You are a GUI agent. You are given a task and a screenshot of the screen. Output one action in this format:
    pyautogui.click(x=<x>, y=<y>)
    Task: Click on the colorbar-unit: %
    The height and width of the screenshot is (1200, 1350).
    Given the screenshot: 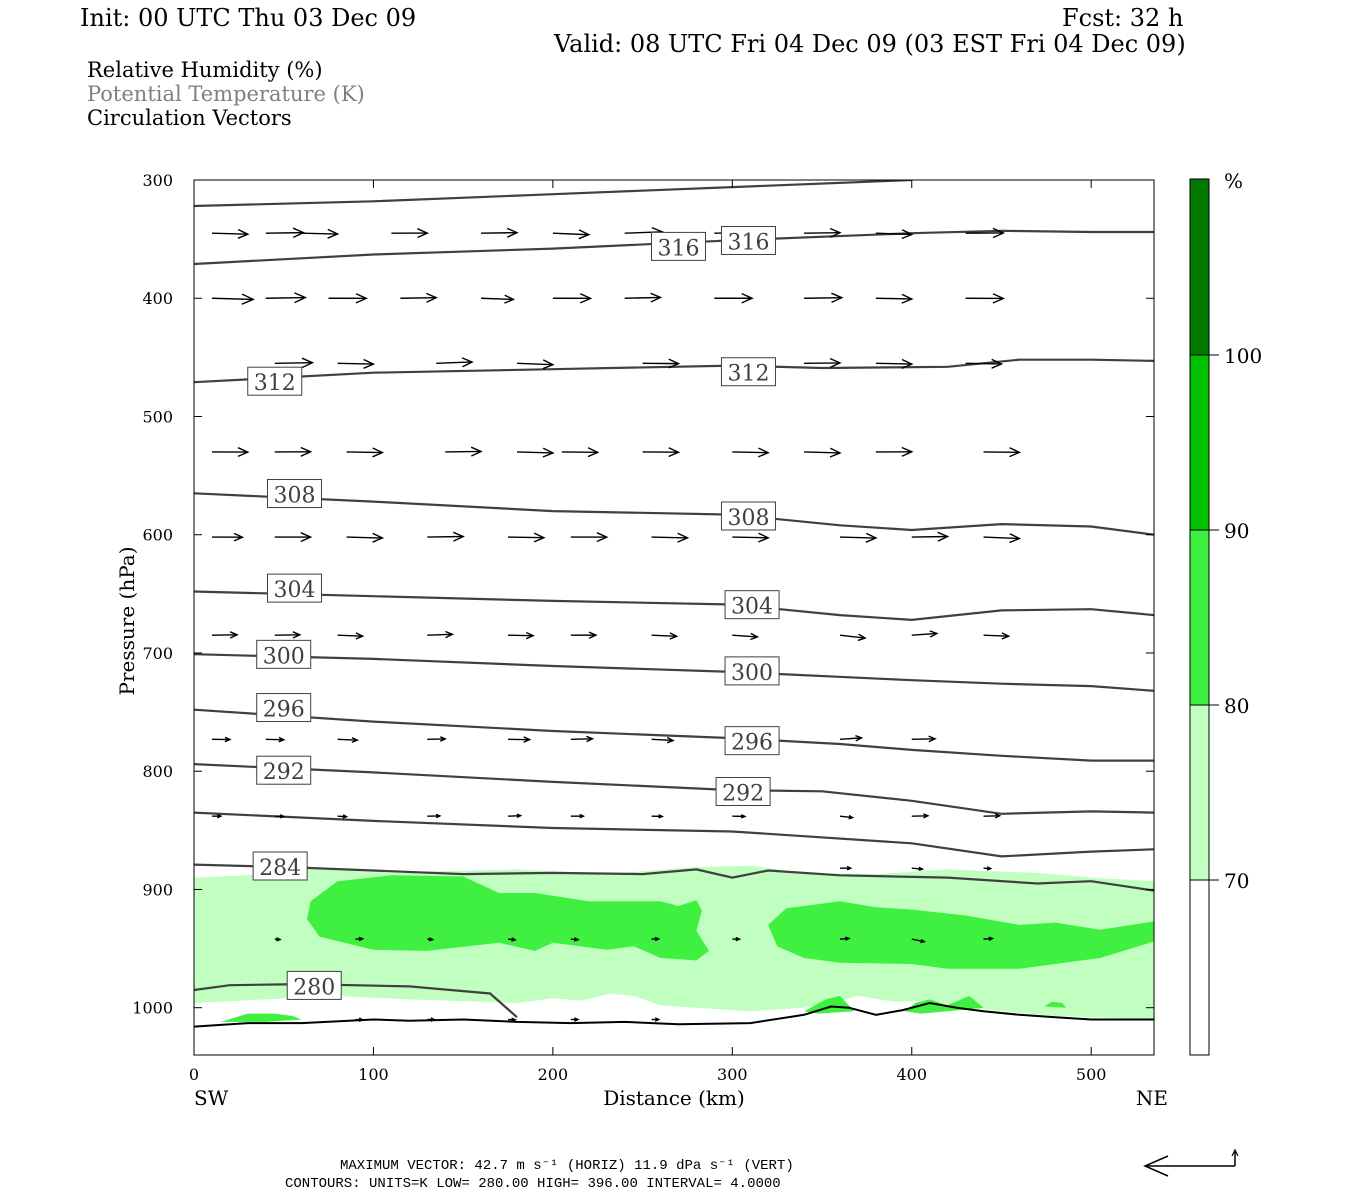 What is the action you would take?
    pyautogui.click(x=1233, y=181)
    